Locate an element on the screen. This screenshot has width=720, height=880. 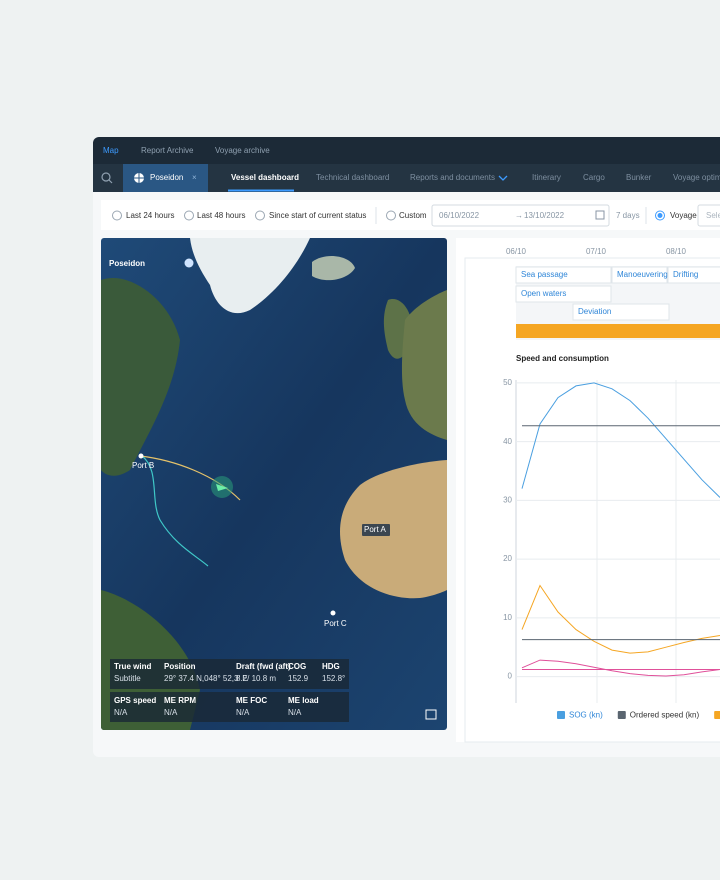
date-to: 13/10/2022 is located at coordinates (544, 215).